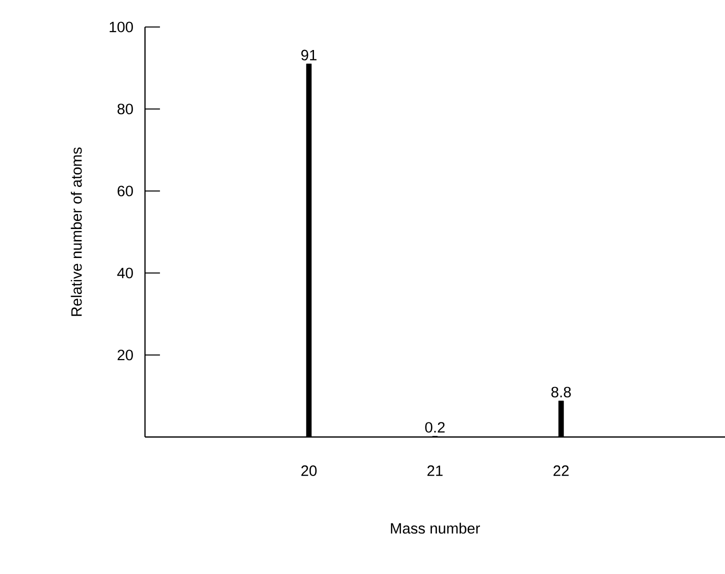  What do you see at coordinates (308, 55) in the screenshot?
I see `data-label: 91` at bounding box center [308, 55].